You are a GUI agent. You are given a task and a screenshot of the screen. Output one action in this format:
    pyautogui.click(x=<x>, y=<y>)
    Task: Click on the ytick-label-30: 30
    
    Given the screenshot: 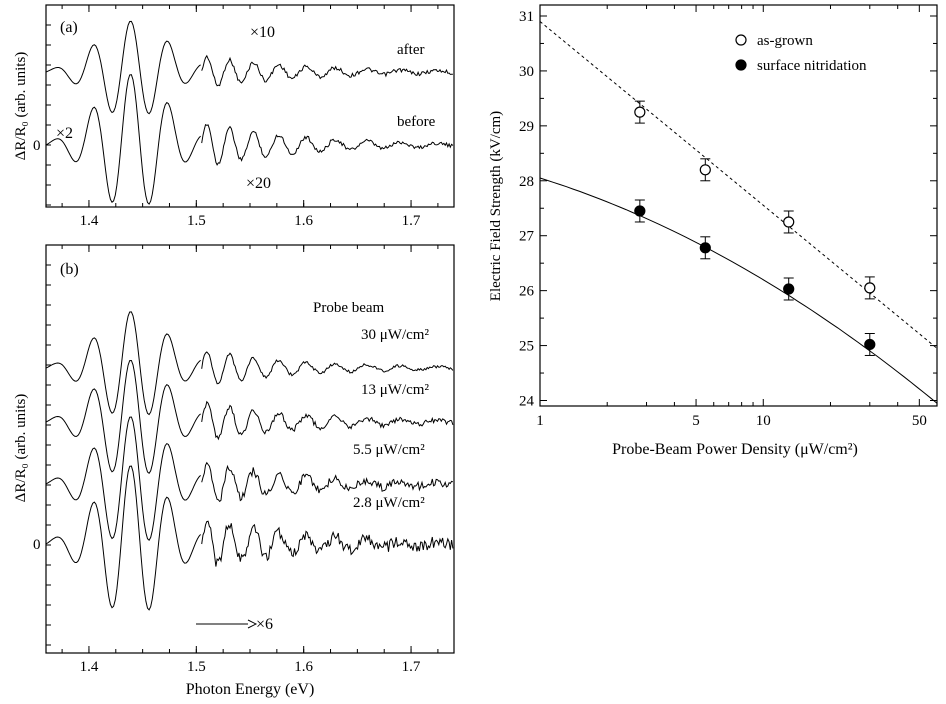 What is the action you would take?
    pyautogui.click(x=526, y=72)
    